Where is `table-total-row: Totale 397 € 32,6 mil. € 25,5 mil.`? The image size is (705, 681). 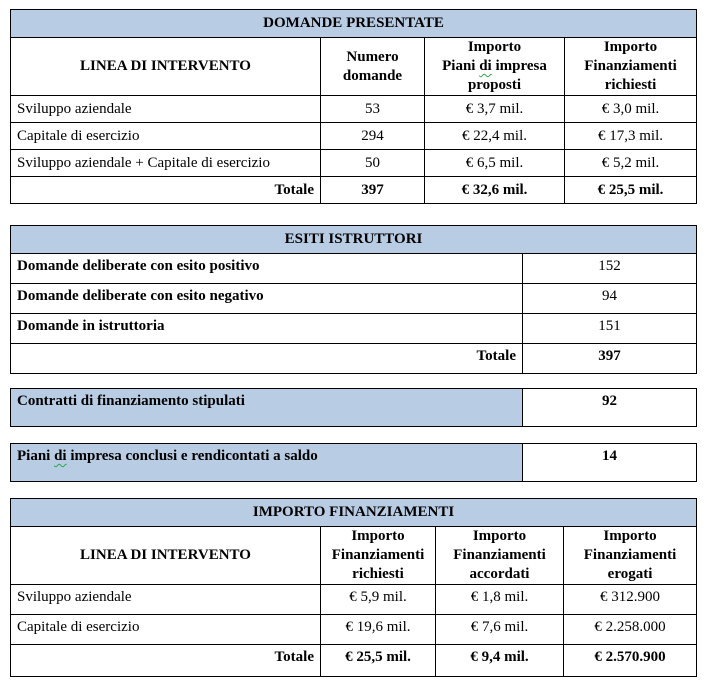 table-total-row: Totale 397 € 32,6 mil. € 25,5 mil. is located at coordinates (354, 190).